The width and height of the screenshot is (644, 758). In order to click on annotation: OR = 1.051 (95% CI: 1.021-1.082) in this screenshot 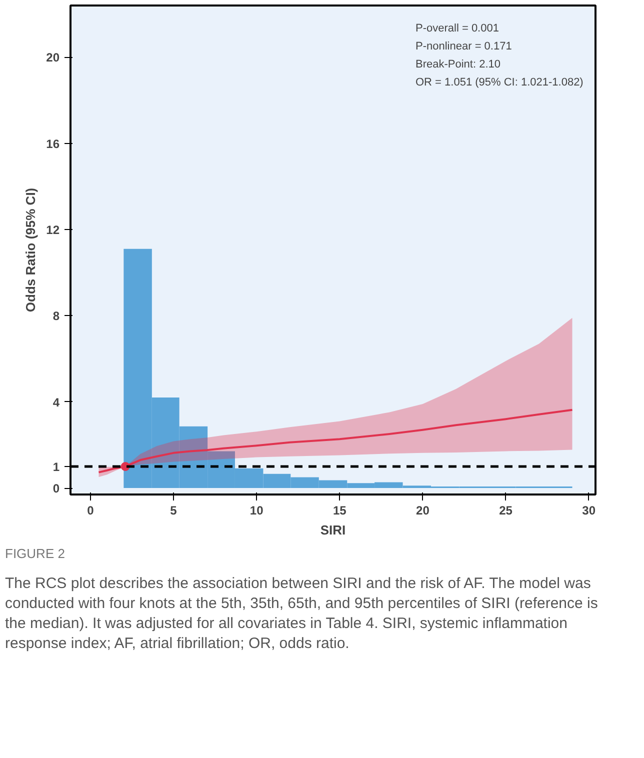, I will do `click(500, 82)`.